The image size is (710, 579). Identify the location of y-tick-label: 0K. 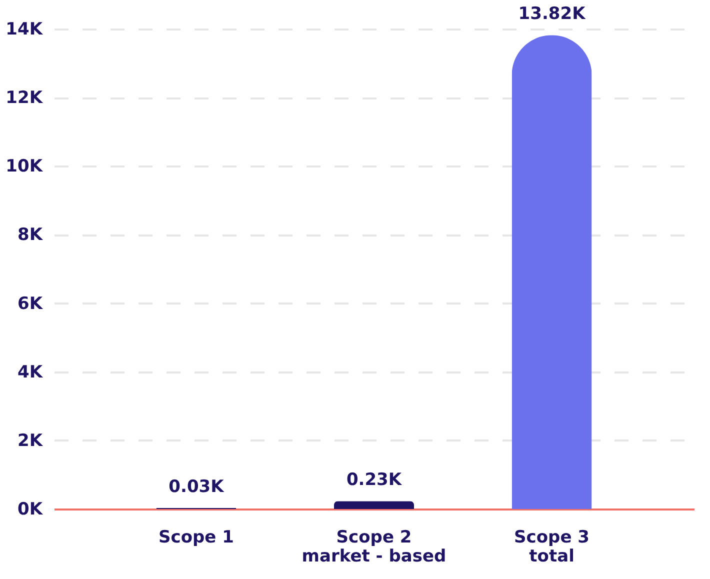
(30, 510).